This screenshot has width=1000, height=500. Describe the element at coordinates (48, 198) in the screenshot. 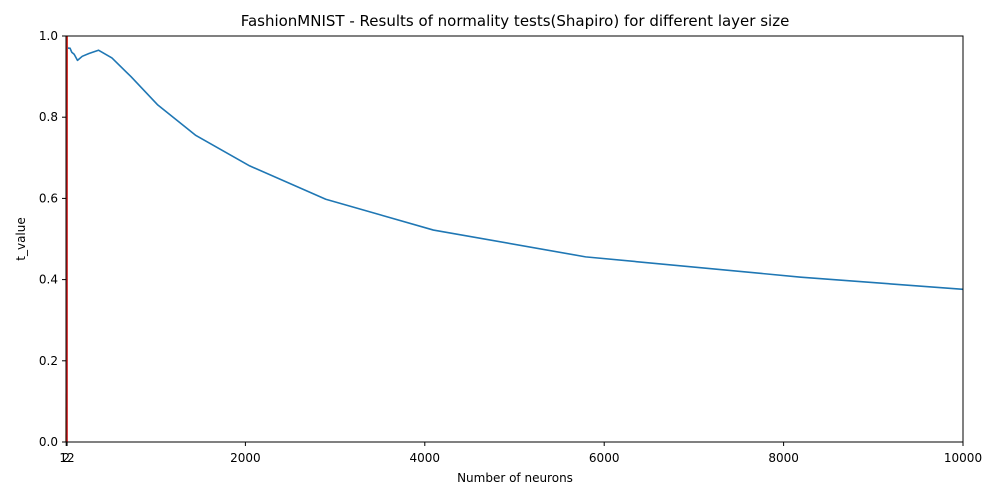

I see `y-tick-label: 0.6` at that location.